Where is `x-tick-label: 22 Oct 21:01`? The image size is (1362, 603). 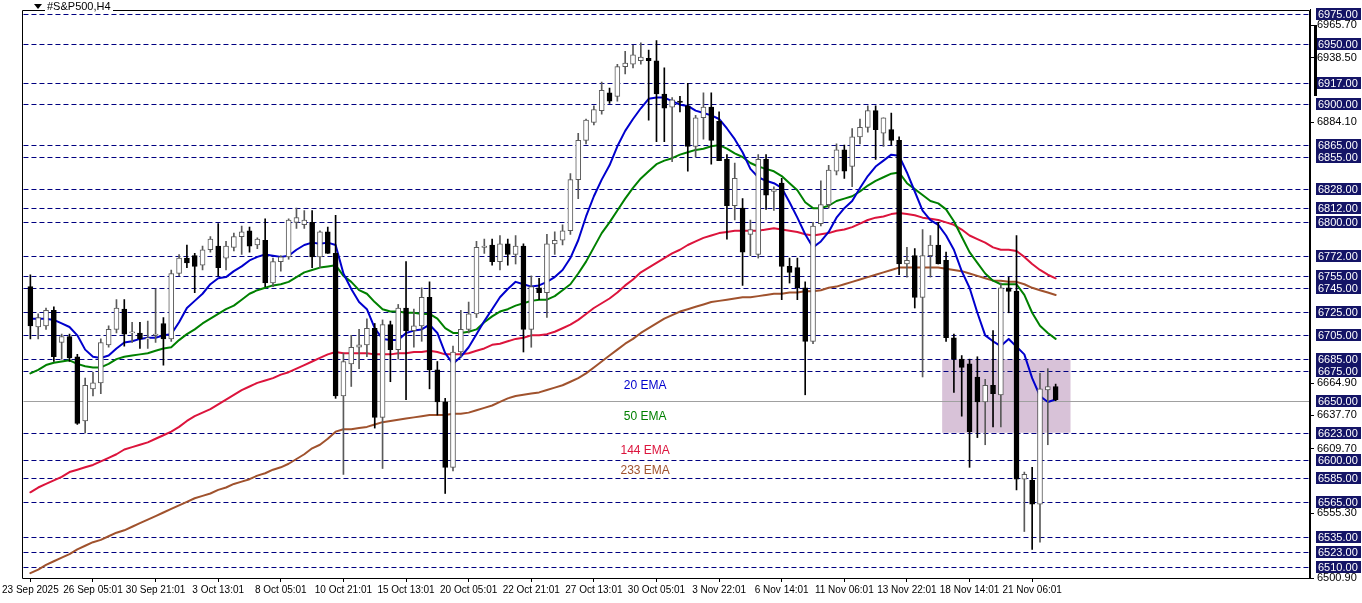
x-tick-label: 22 Oct 21:01 is located at coordinates (531, 589).